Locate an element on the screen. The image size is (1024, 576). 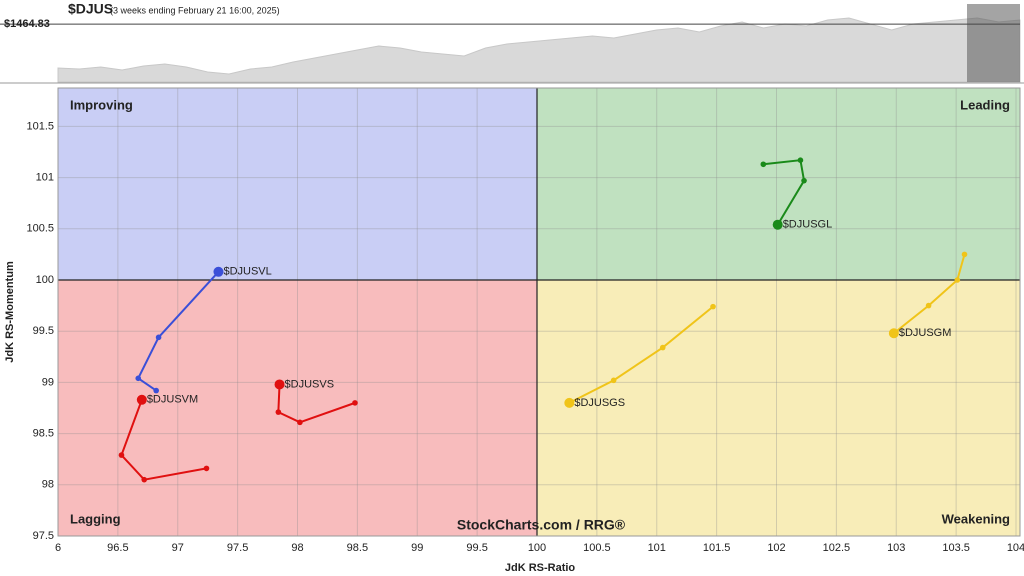
y-tick-label: 99 is located at coordinates (48, 382).